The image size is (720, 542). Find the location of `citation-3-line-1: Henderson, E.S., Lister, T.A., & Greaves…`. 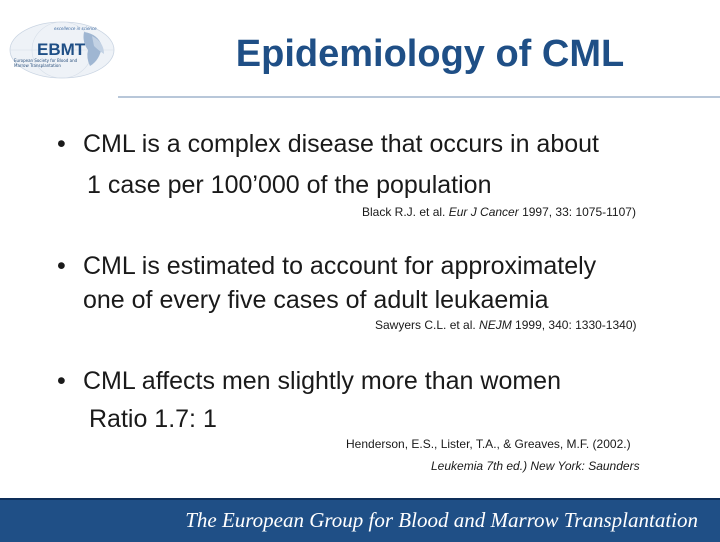

citation-3-line-1: Henderson, E.S., Lister, T.A., & Greaves… is located at coordinates (488, 444).